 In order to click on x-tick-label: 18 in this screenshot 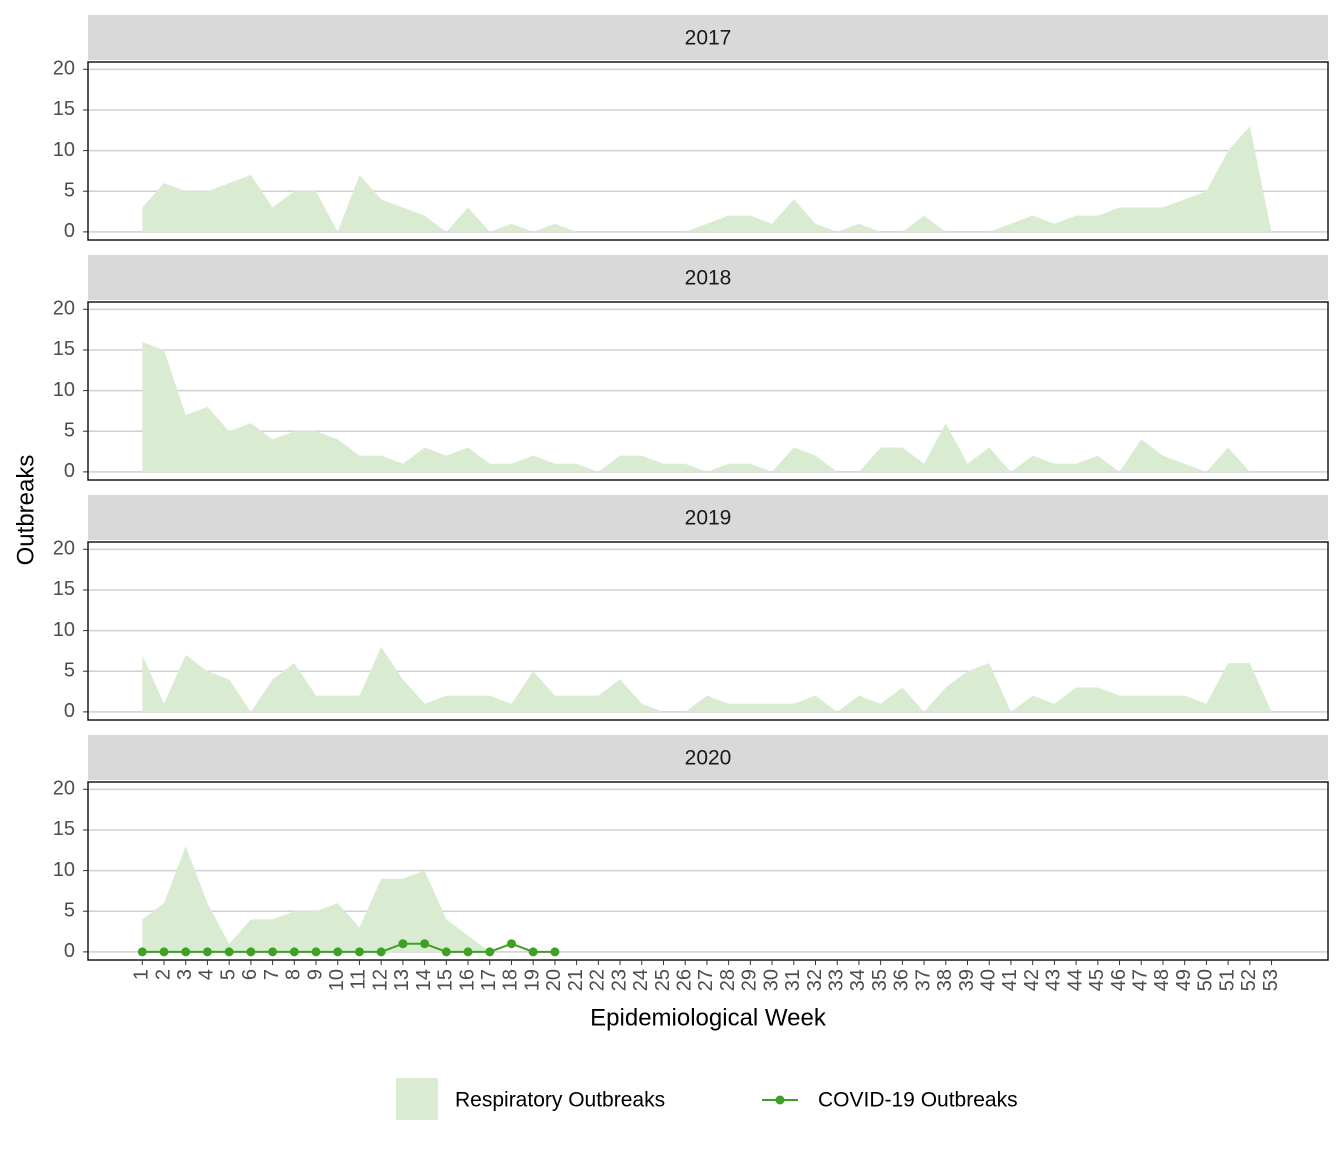, I will do `click(511, 980)`.